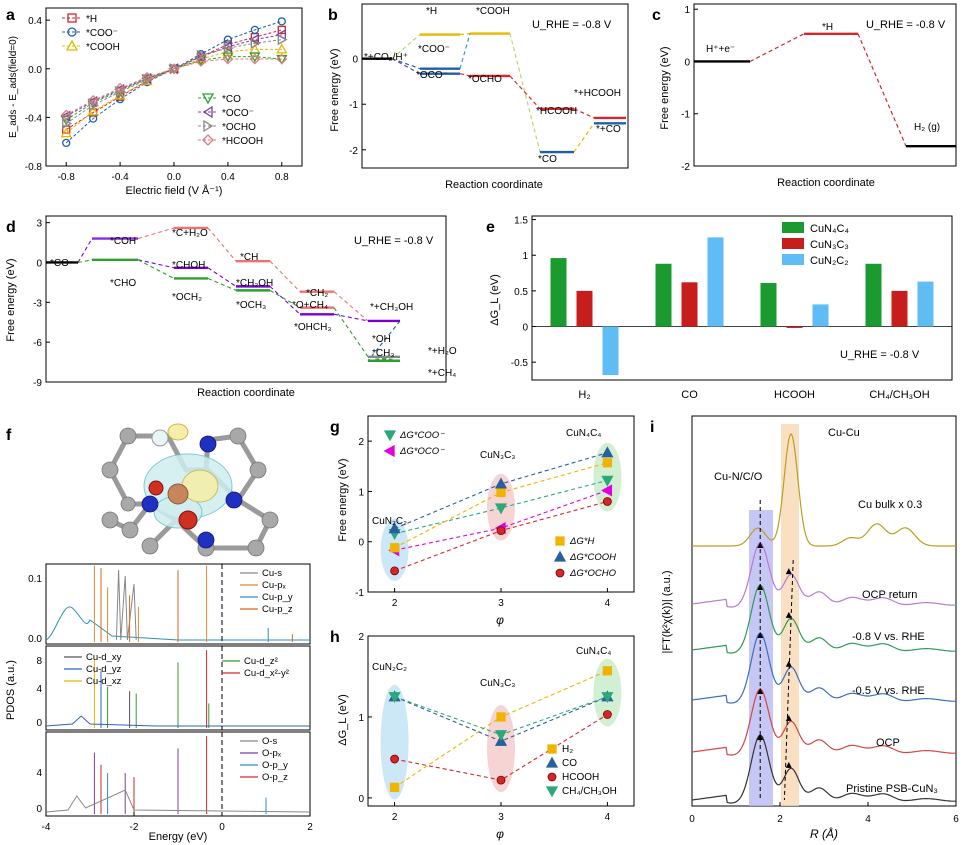  What do you see at coordinates (824, 813) in the screenshot?
I see `axis-ticks-i: 0 2 4 6` at bounding box center [824, 813].